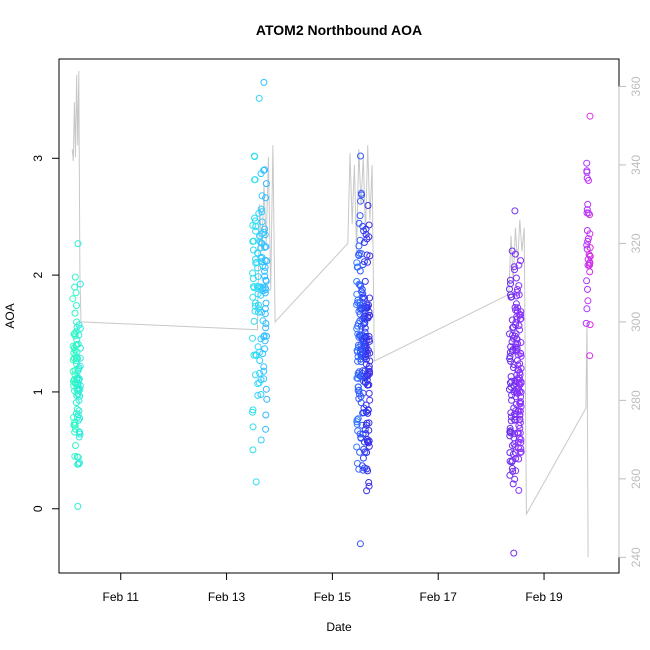 The image size is (650, 650). What do you see at coordinates (636, 165) in the screenshot?
I see `y2-tick-label-5: 340` at bounding box center [636, 165].